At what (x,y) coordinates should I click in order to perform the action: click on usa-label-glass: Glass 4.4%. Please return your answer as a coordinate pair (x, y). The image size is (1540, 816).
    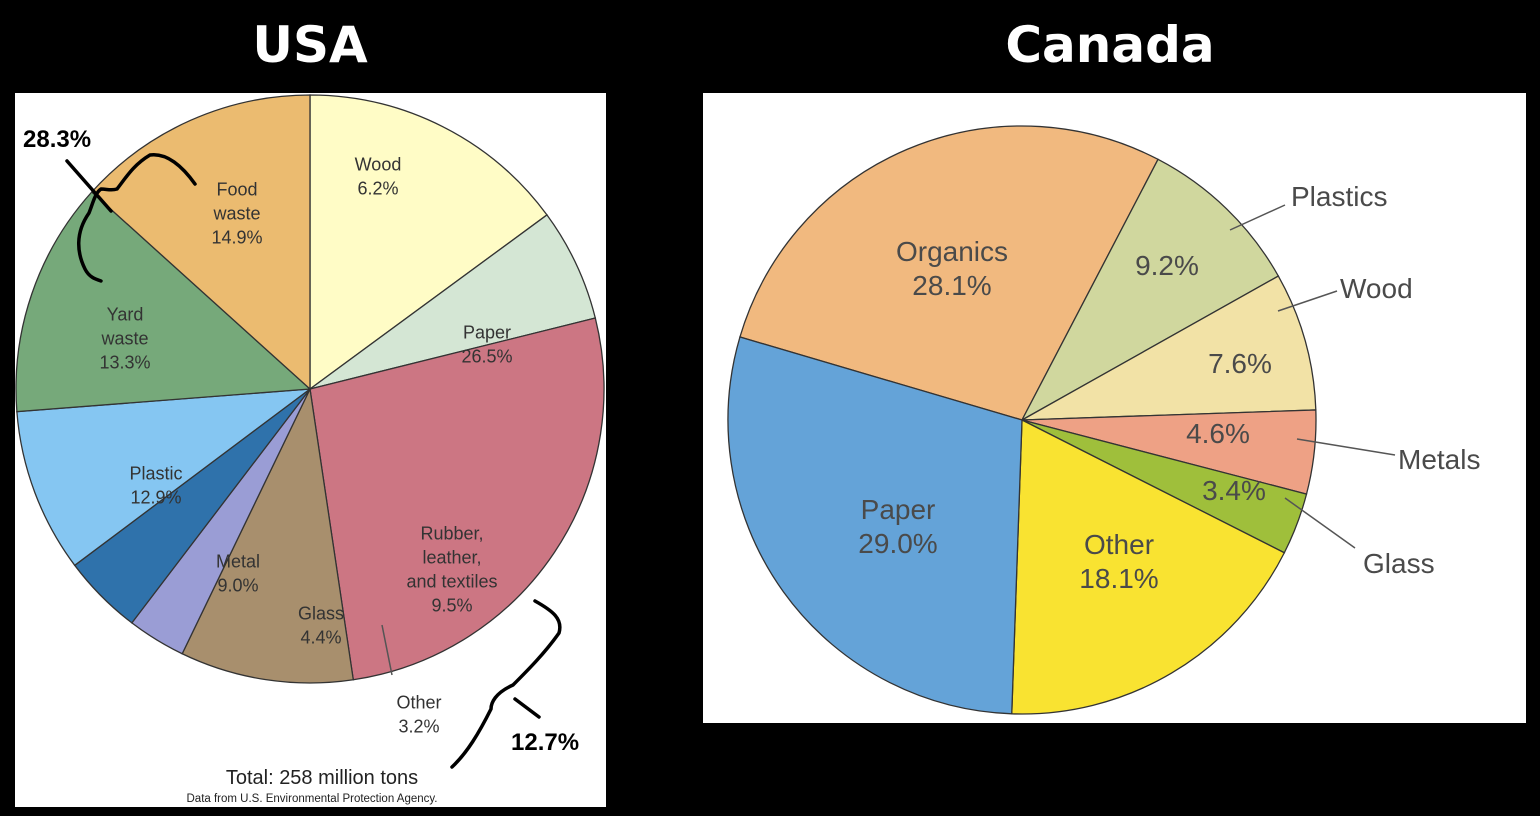
    Looking at the image, I should click on (321, 625).